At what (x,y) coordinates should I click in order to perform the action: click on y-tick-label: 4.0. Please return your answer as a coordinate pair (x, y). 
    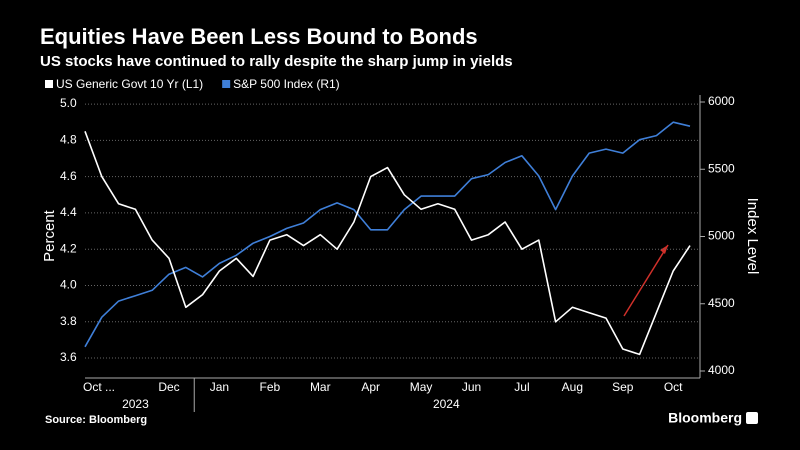
    Looking at the image, I should click on (68, 285).